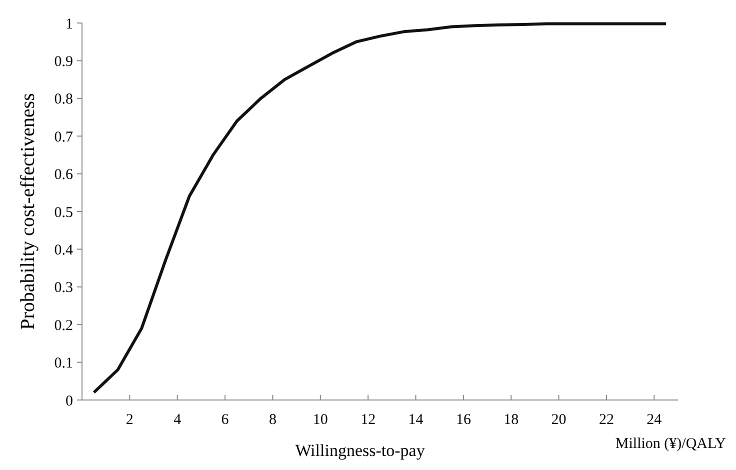 This screenshot has height=470, width=736. What do you see at coordinates (511, 420) in the screenshot?
I see `x-tick-label: 18` at bounding box center [511, 420].